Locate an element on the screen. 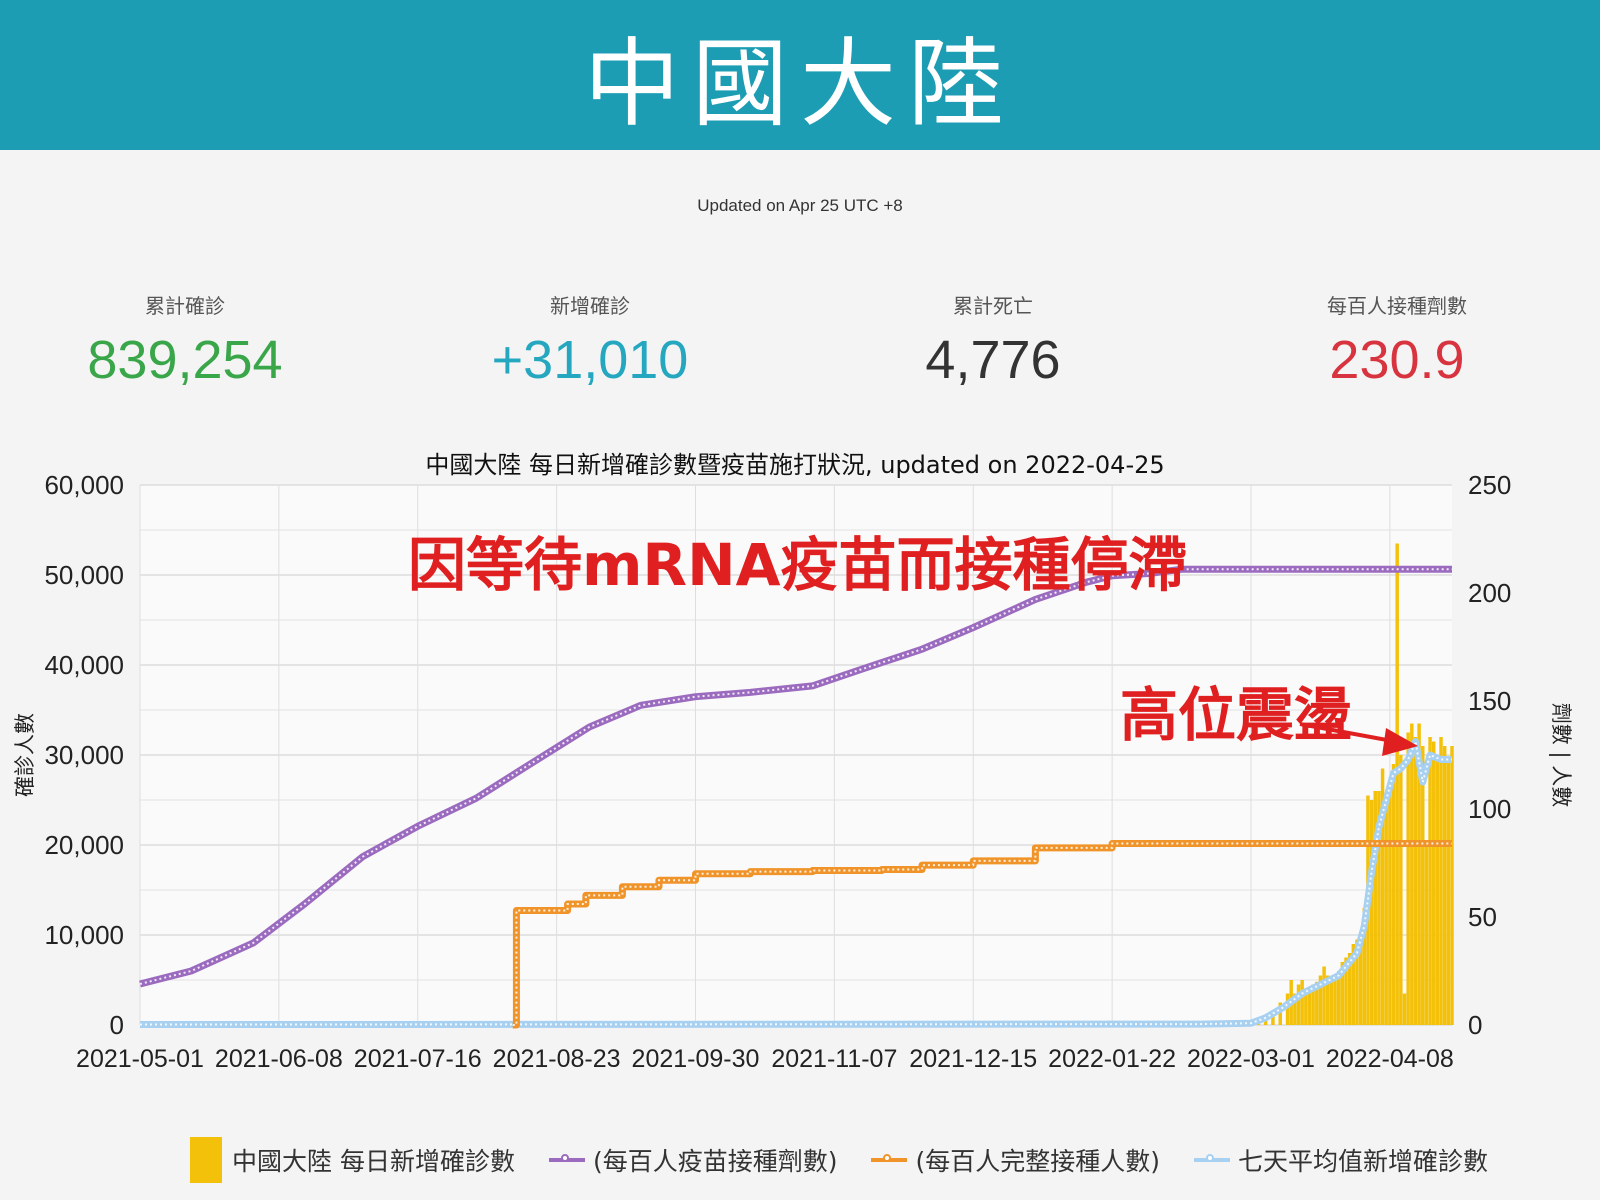 Image resolution: width=1600 pixels, height=1200 pixels. y2-tick-label: 200 is located at coordinates (1489, 593).